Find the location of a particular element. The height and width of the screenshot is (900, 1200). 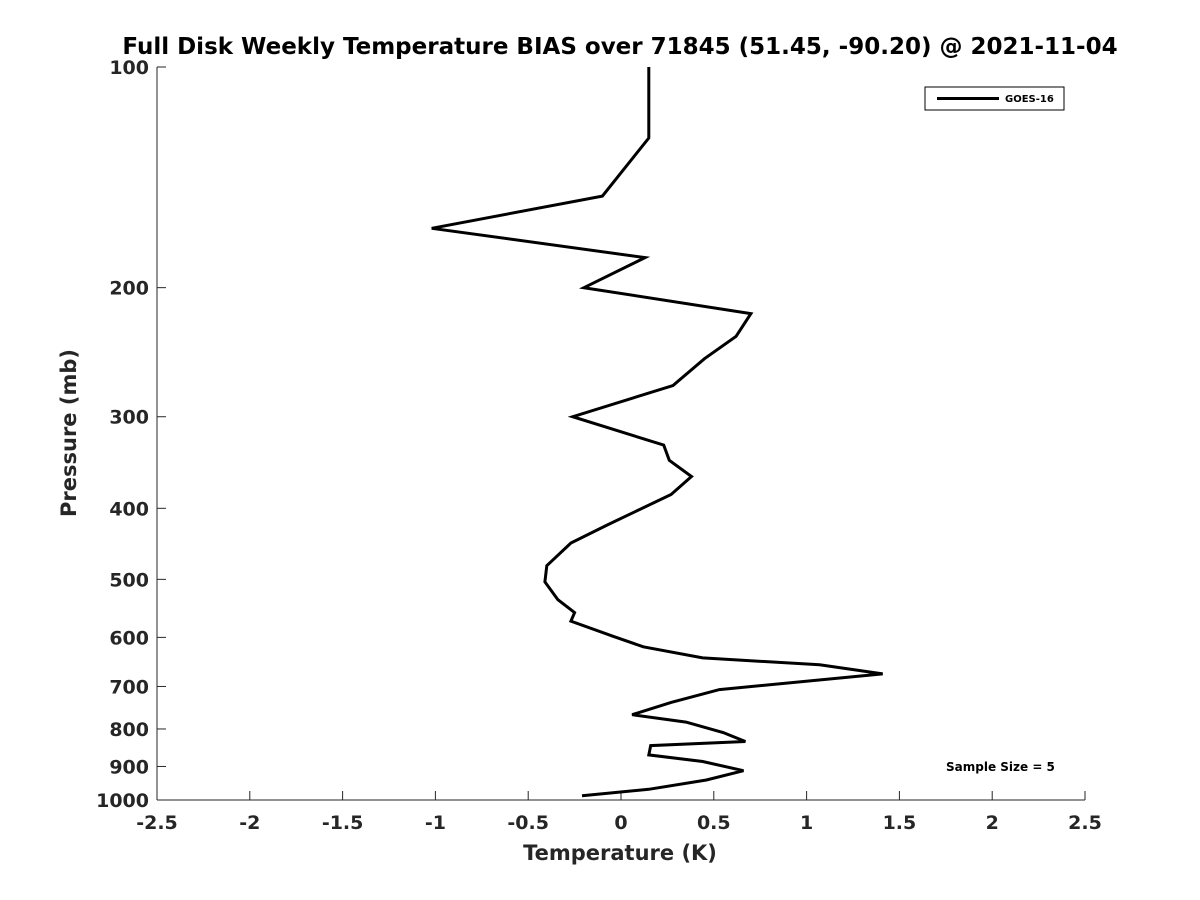

x-tick-label: 2 is located at coordinates (992, 823).